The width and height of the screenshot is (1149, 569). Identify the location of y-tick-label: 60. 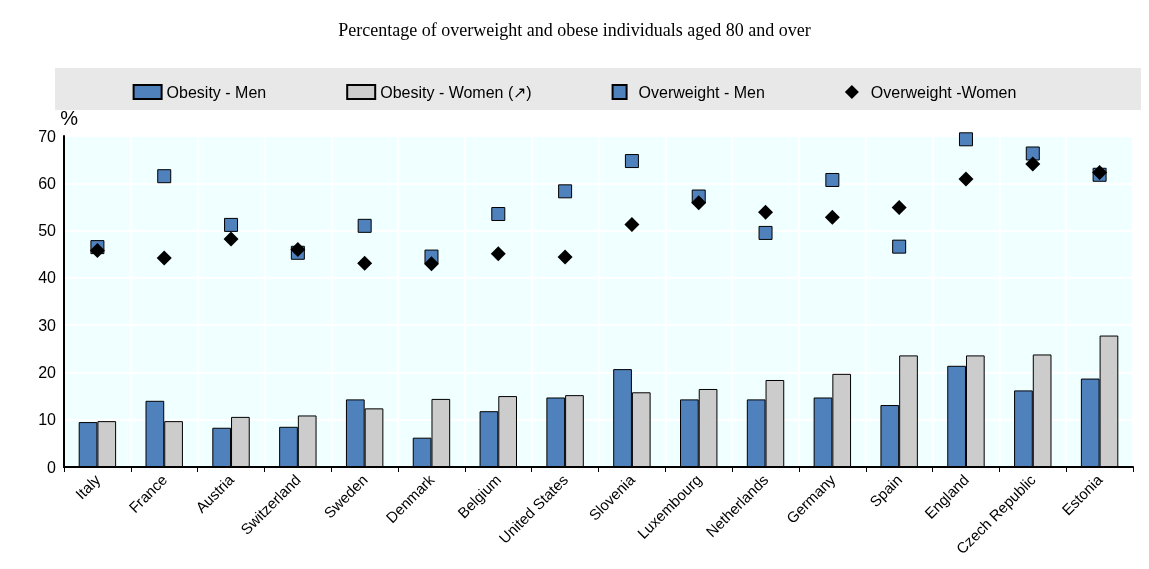
(47, 183).